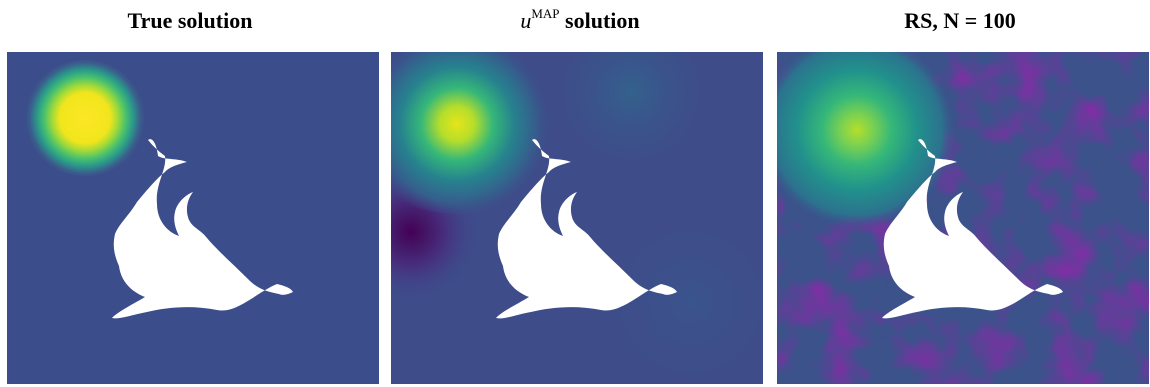  Describe the element at coordinates (960, 20) in the screenshot. I see `panel-title-rs: RS, N = 100` at that location.